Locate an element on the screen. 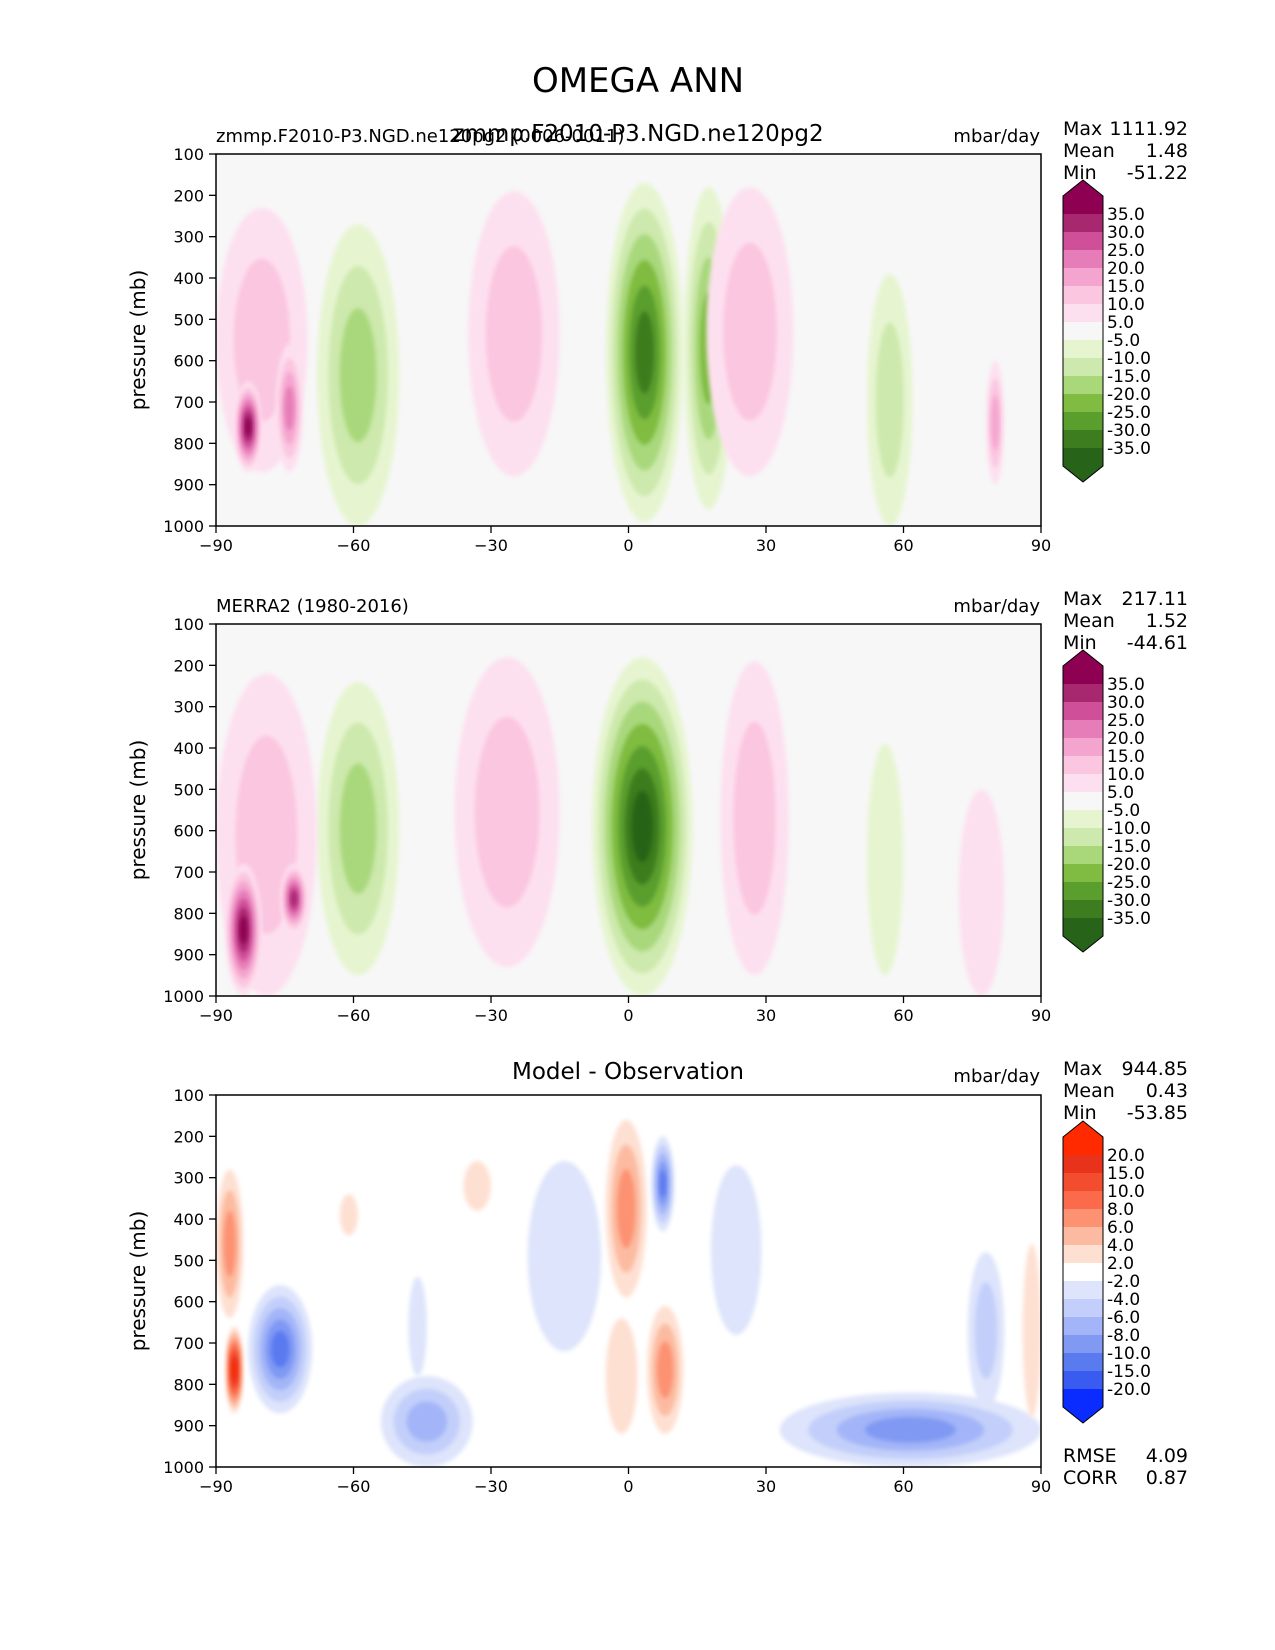  colorbar-level-label: -4.0 is located at coordinates (1123, 1300).